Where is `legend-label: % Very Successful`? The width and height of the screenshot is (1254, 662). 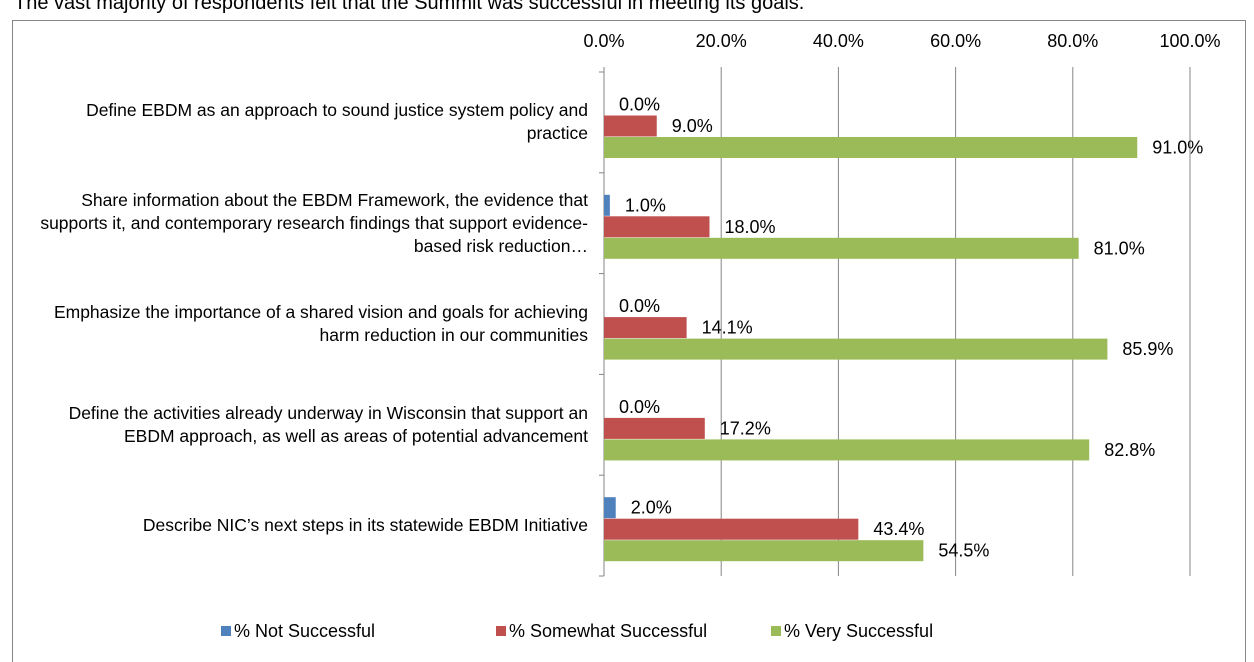
legend-label: % Very Successful is located at coordinates (858, 631).